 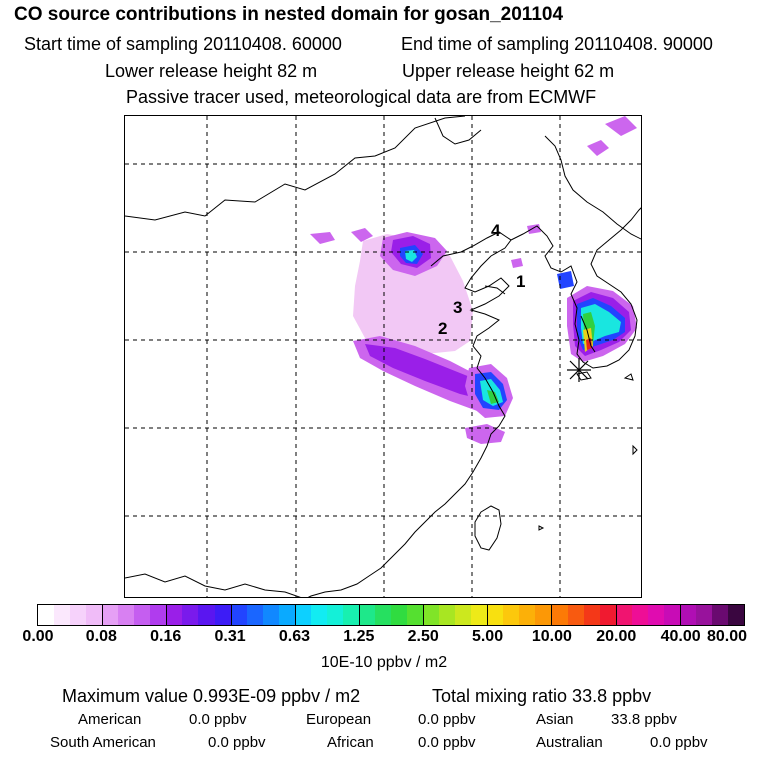 I want to click on release-lower: Lower release height 82 m, so click(x=211, y=71).